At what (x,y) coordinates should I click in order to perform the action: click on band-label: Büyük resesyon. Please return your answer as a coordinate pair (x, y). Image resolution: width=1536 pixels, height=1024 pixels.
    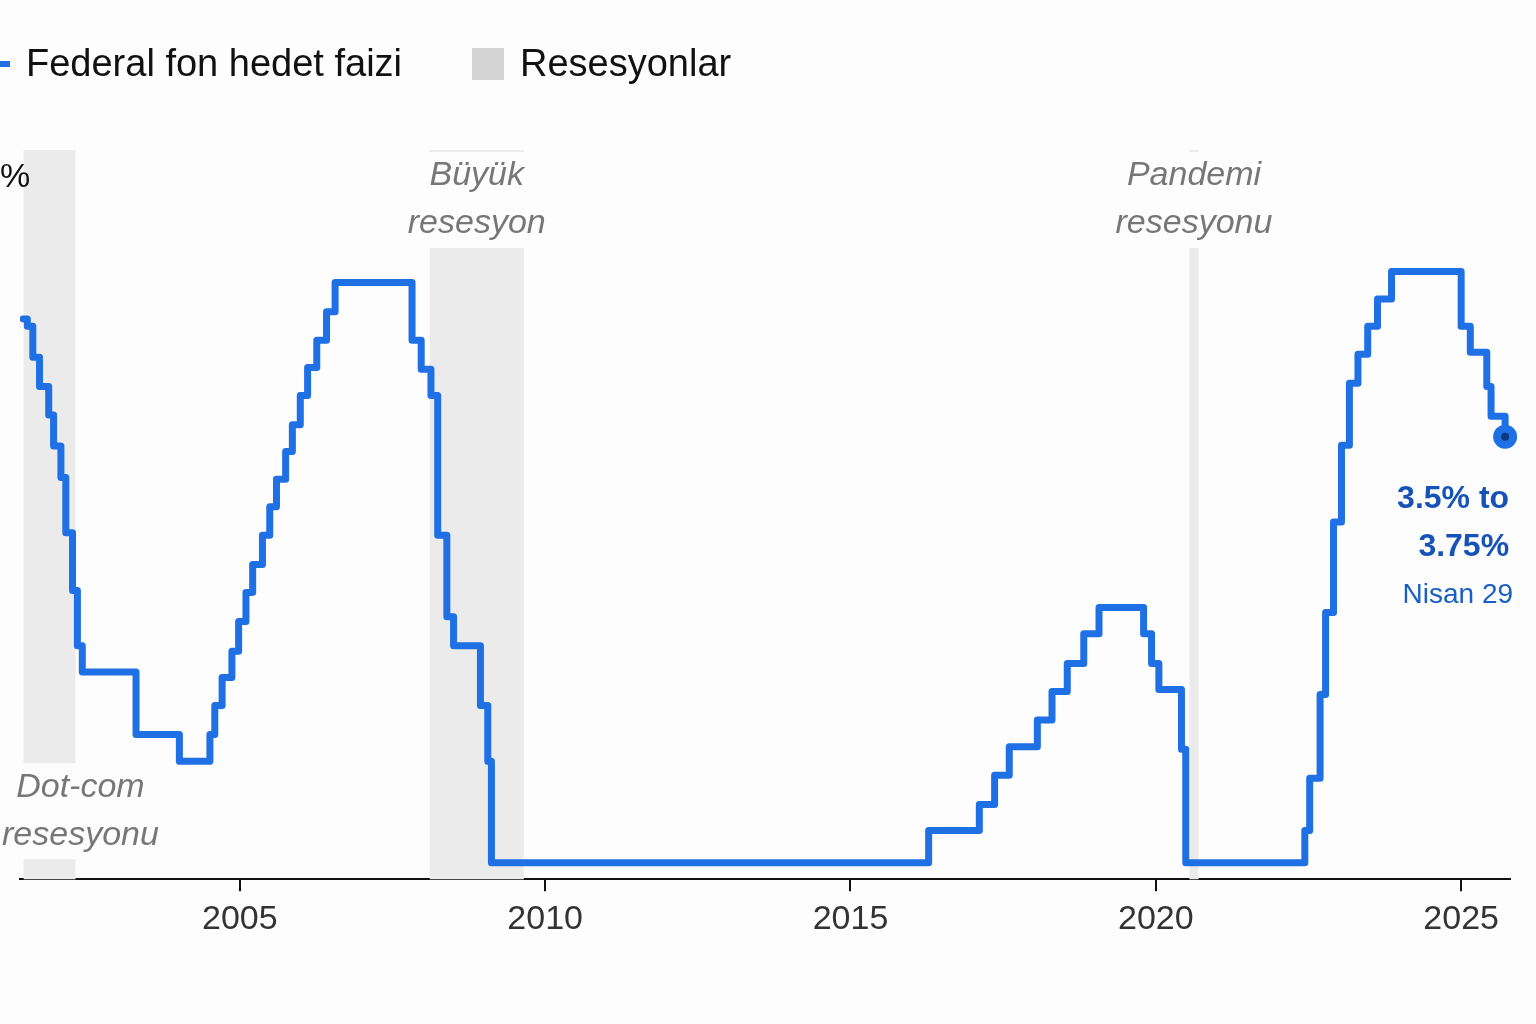
    Looking at the image, I should click on (476, 197).